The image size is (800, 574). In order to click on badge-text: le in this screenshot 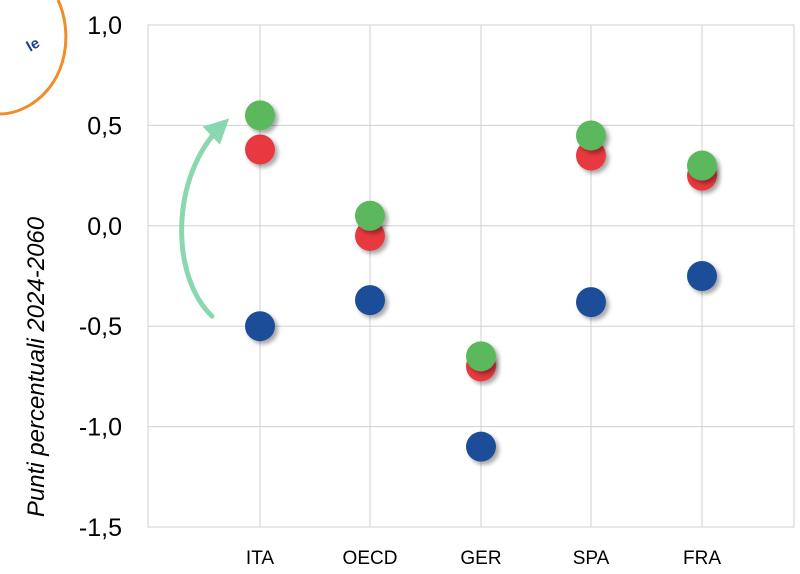, I will do `click(33, 44)`.